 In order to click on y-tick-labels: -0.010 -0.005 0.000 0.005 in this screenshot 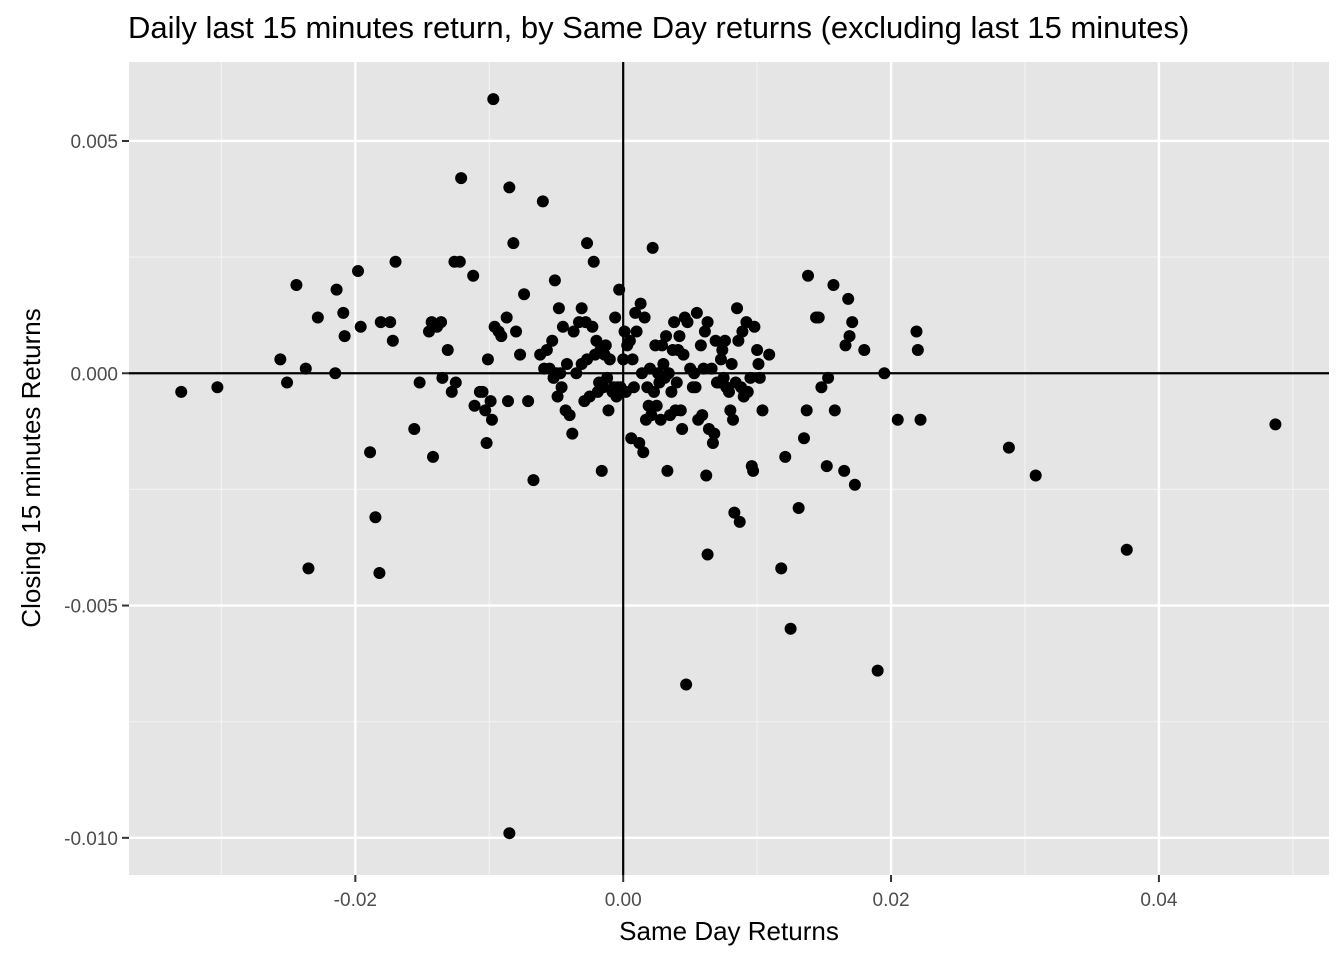, I will do `click(91, 491)`.